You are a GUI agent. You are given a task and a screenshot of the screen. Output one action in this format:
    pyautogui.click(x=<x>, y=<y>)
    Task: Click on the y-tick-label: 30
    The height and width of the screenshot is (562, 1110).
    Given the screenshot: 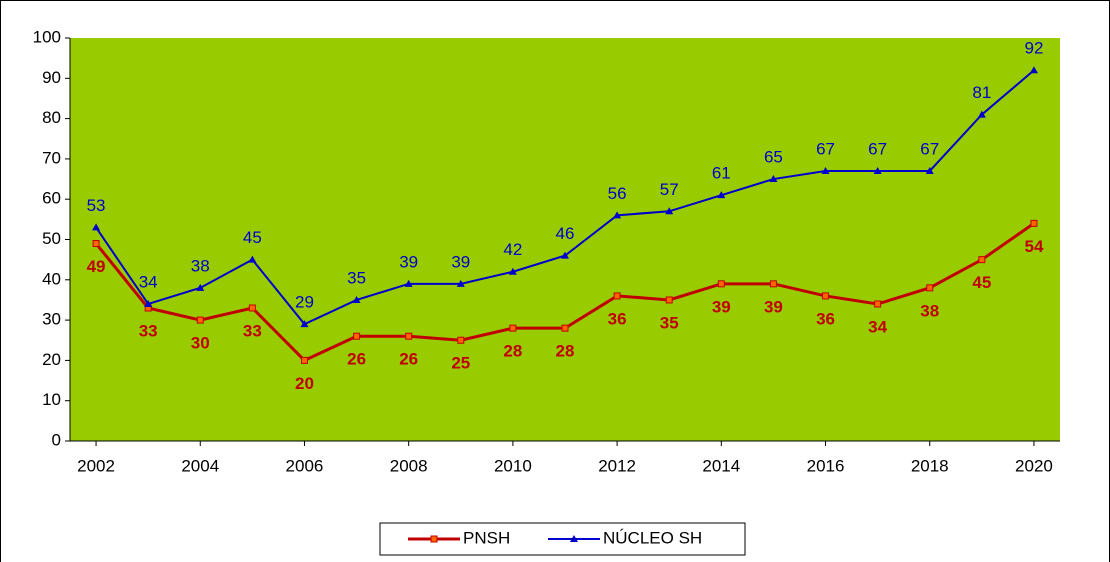 What is the action you would take?
    pyautogui.click(x=51, y=319)
    